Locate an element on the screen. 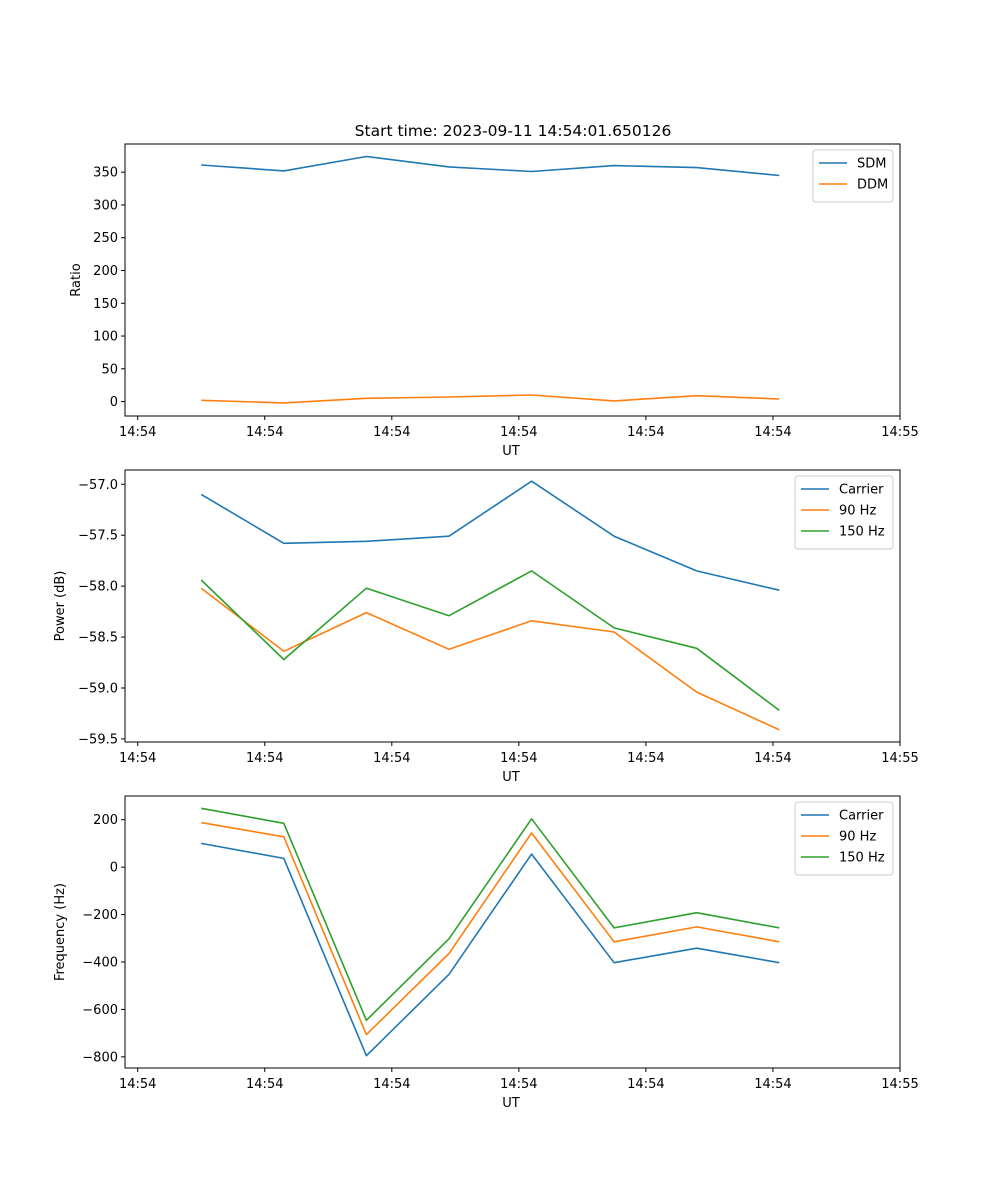 The width and height of the screenshot is (1000, 1200). y-tick-label: 250 is located at coordinates (105, 238).